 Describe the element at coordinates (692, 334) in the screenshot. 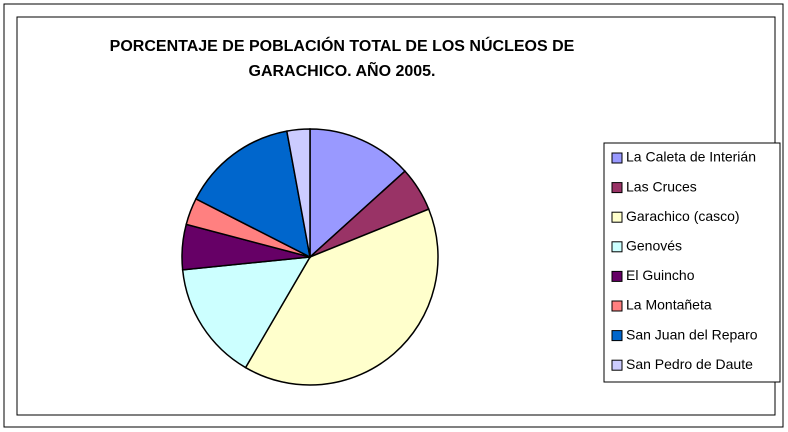

I see `legend-label: San Juan del Reparo` at that location.